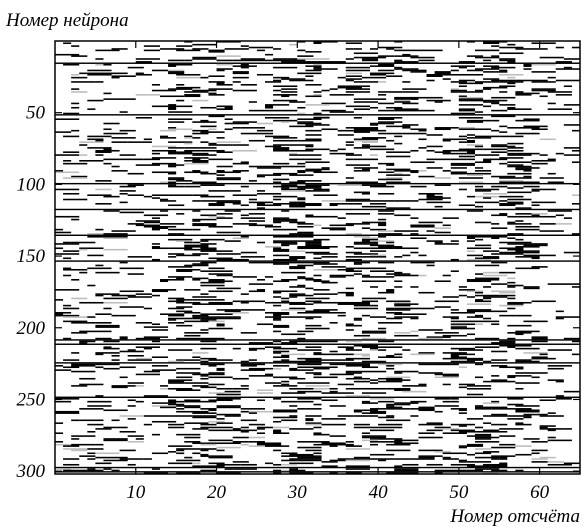 This screenshot has width=585, height=527. What do you see at coordinates (31, 328) in the screenshot?
I see `y-tick-label: 200` at bounding box center [31, 328].